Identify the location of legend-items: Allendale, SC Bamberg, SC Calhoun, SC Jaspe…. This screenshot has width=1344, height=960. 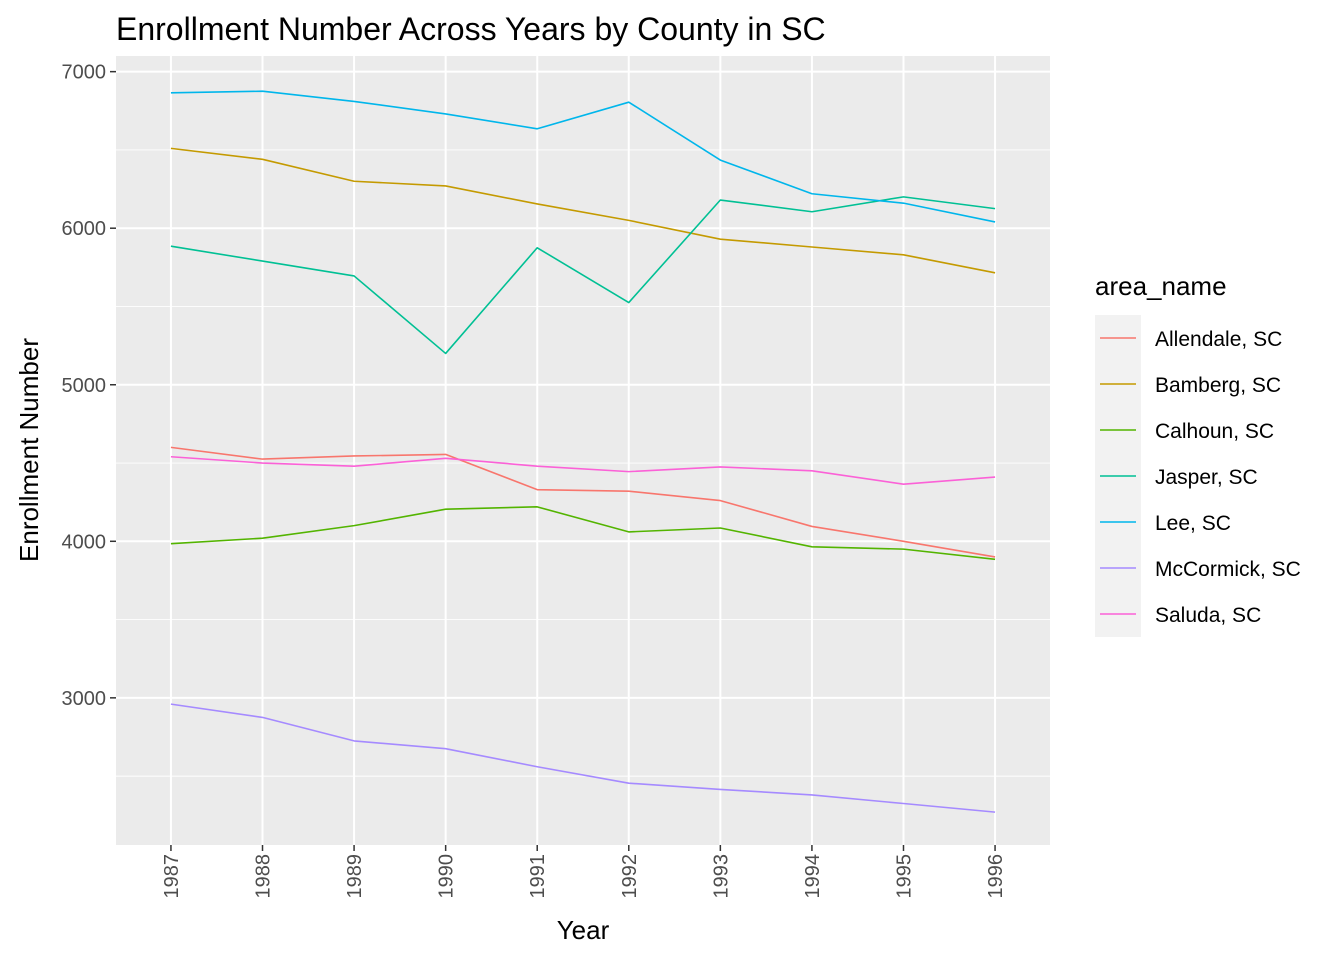
(1198, 476).